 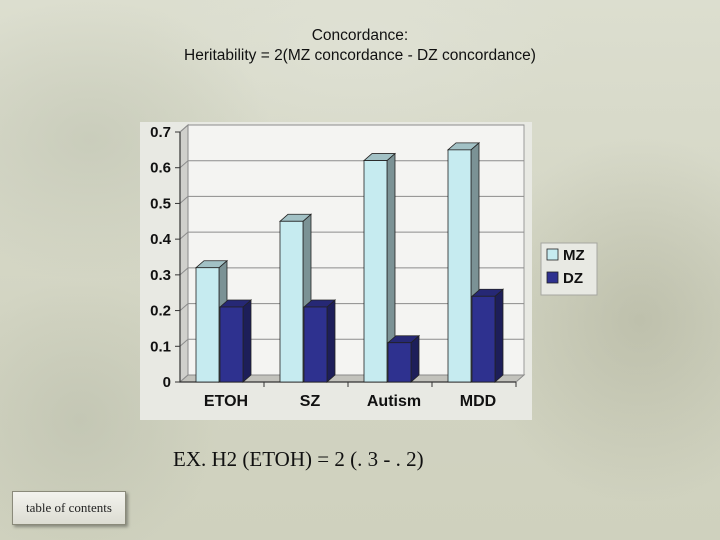 I want to click on bar-dz-autism, so click(x=403, y=358).